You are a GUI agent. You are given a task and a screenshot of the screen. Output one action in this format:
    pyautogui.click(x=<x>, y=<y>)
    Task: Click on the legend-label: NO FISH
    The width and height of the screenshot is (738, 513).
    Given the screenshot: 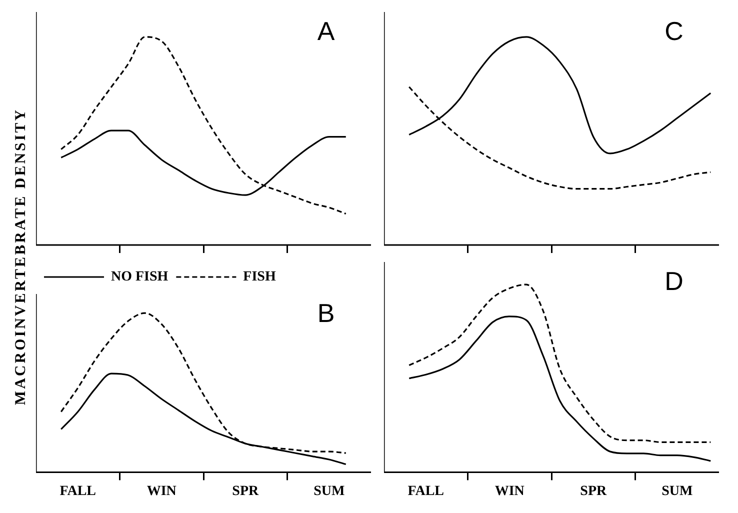 What is the action you would take?
    pyautogui.click(x=139, y=277)
    